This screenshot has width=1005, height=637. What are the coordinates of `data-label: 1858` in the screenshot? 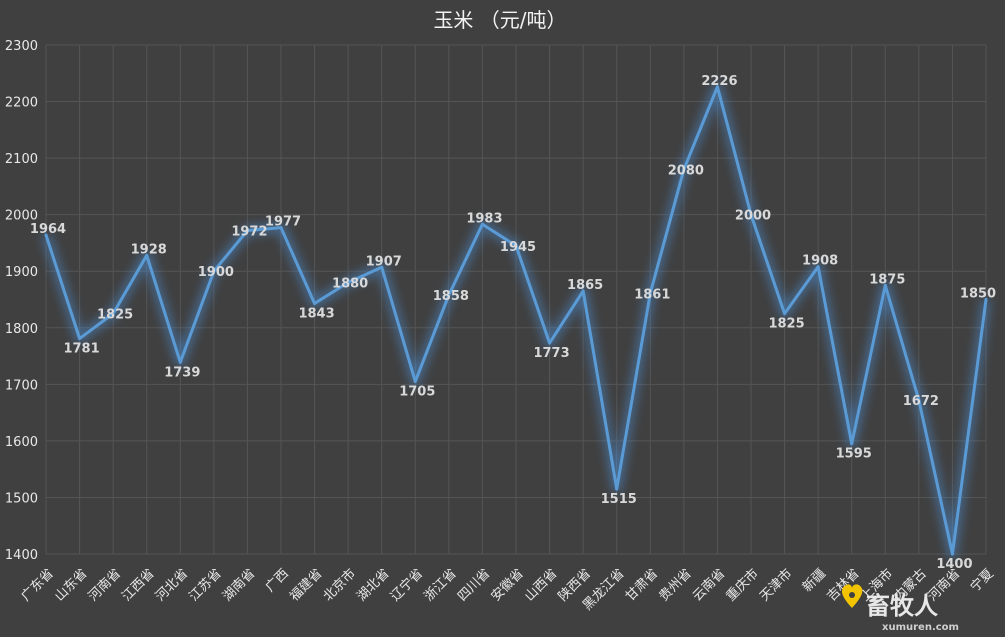 It's located at (451, 296).